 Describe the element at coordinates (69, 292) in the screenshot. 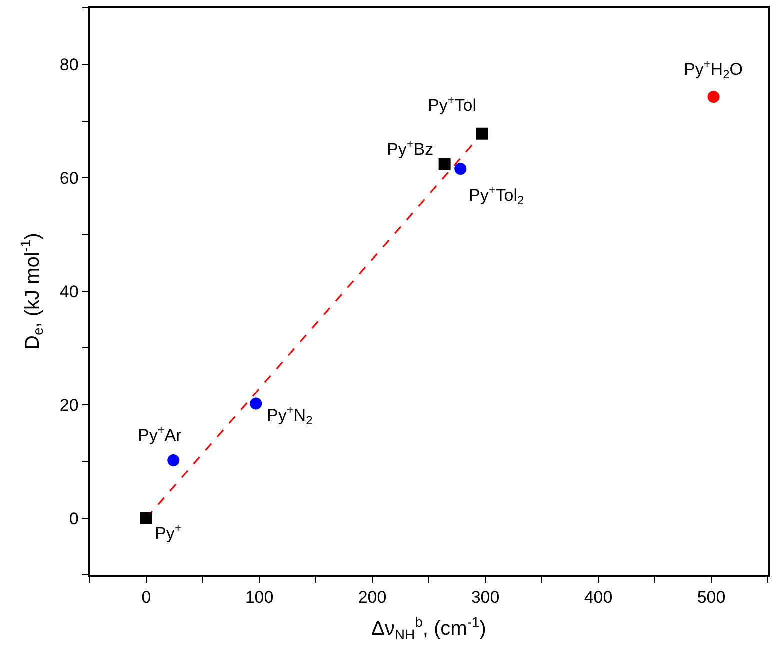

I see `y-tick-label: 40` at that location.